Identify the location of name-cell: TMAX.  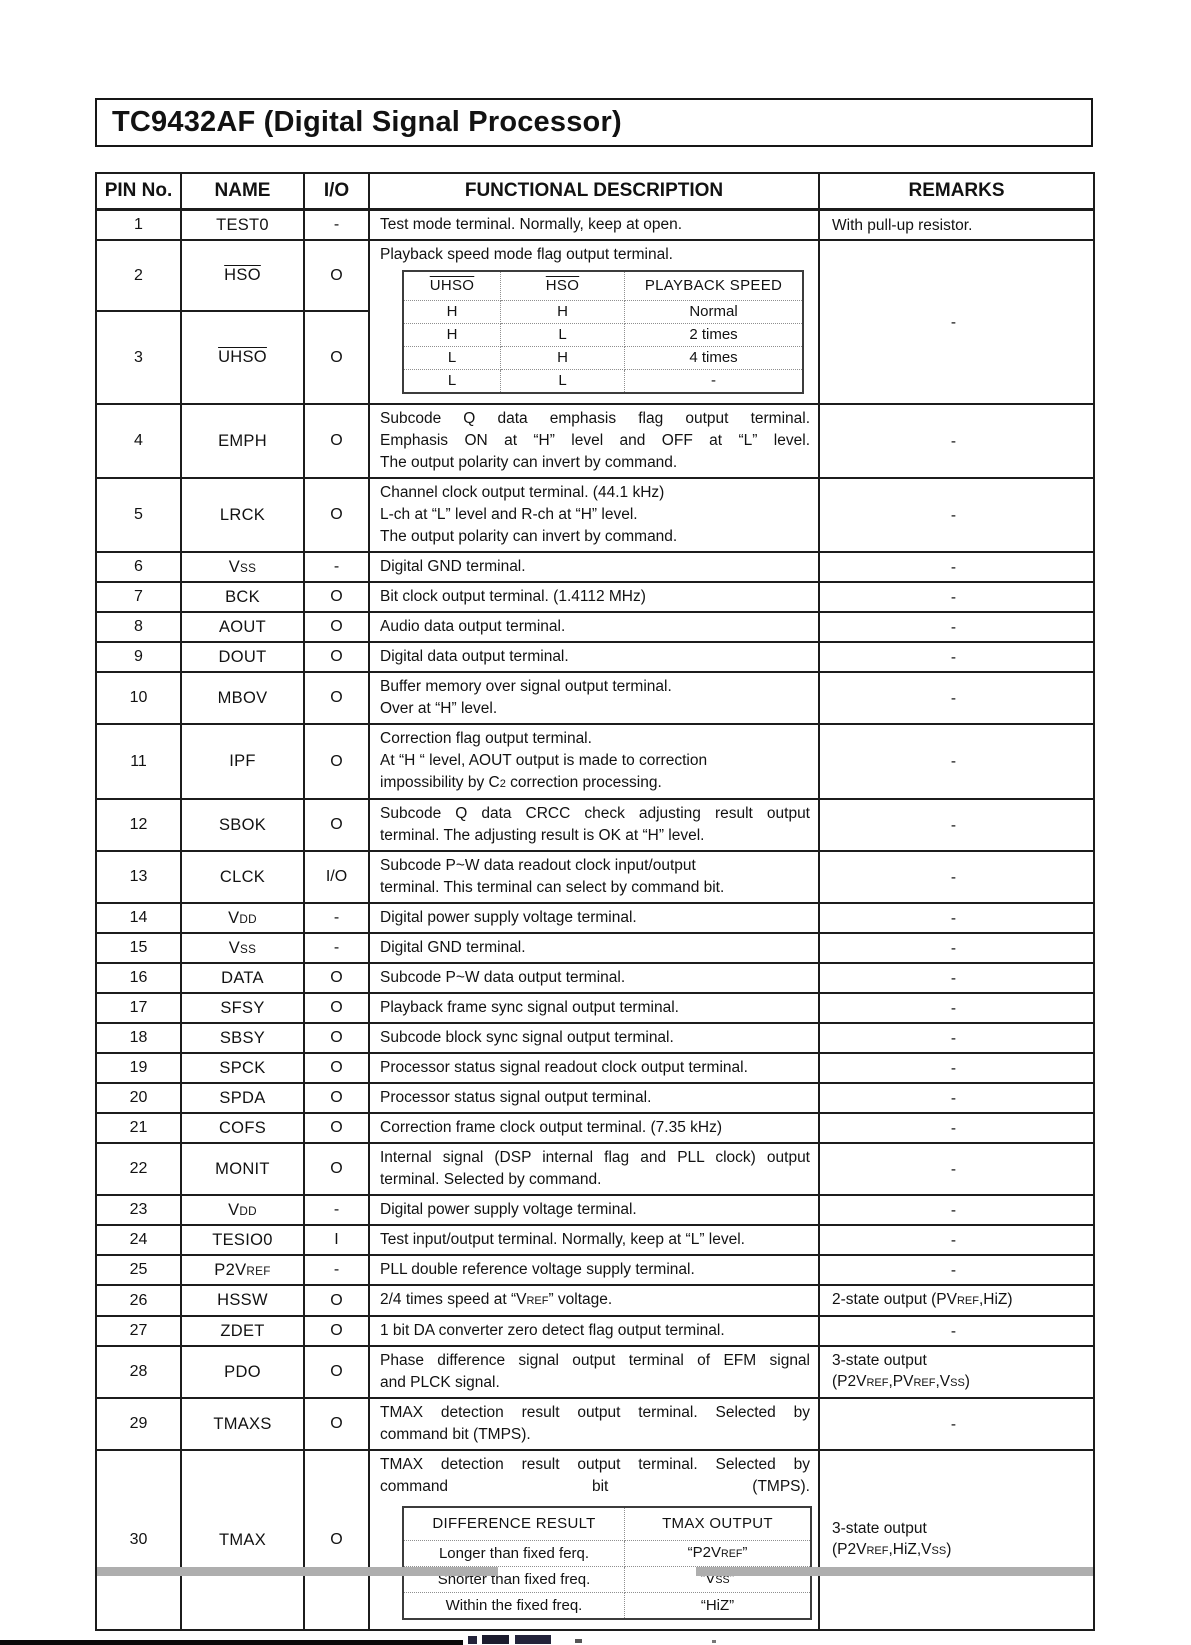
(242, 1540).